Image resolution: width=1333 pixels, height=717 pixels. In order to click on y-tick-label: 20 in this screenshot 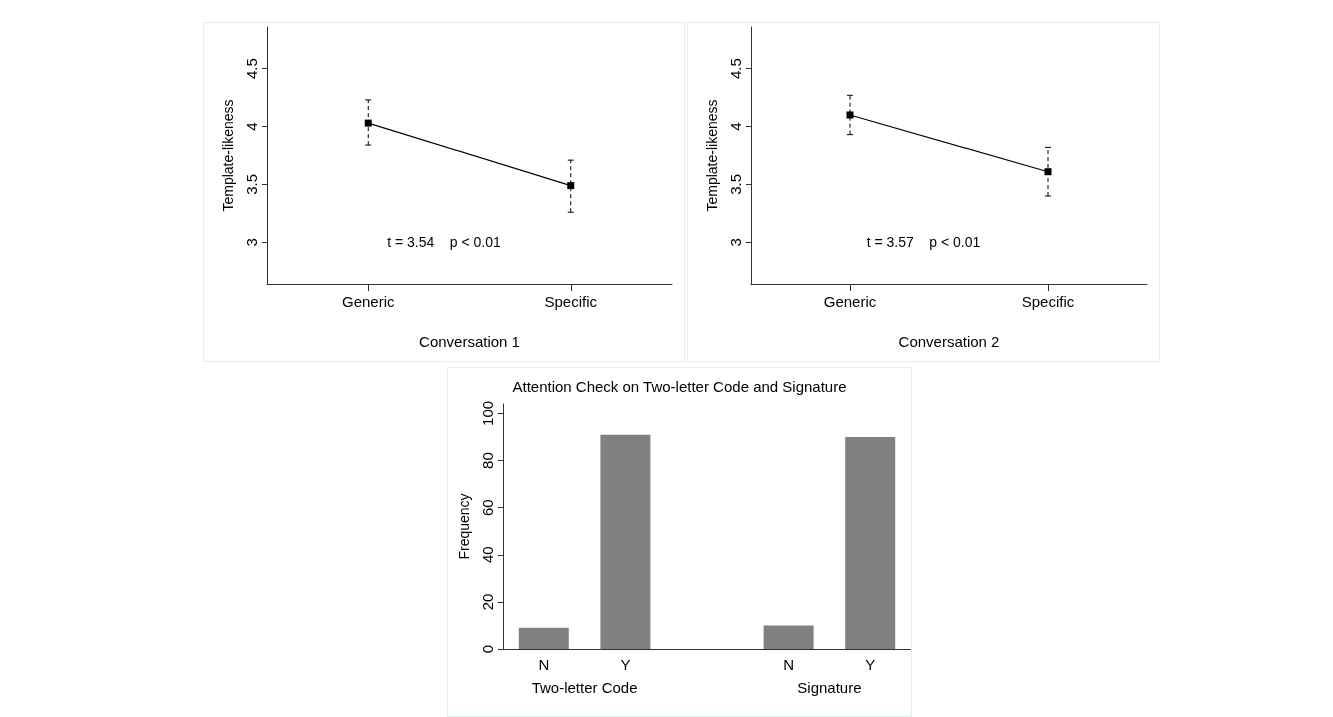, I will do `click(487, 602)`.